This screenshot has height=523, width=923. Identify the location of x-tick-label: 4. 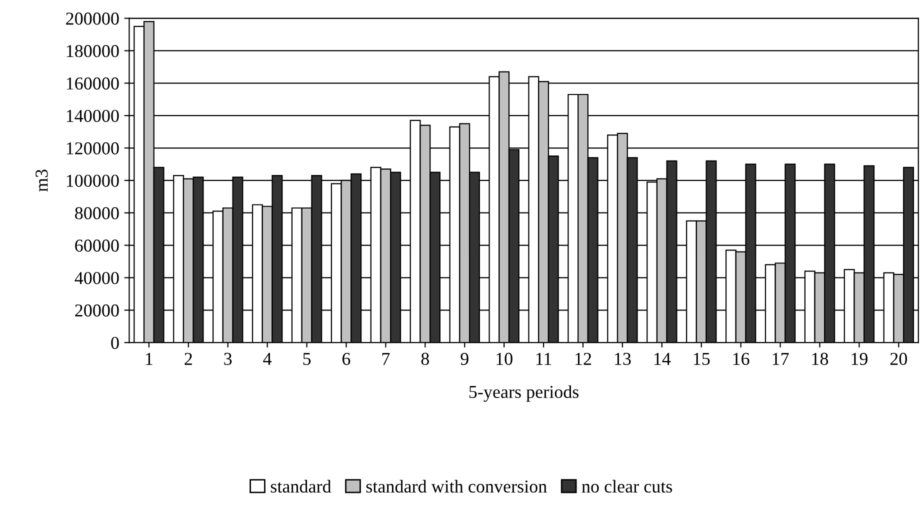
(267, 358).